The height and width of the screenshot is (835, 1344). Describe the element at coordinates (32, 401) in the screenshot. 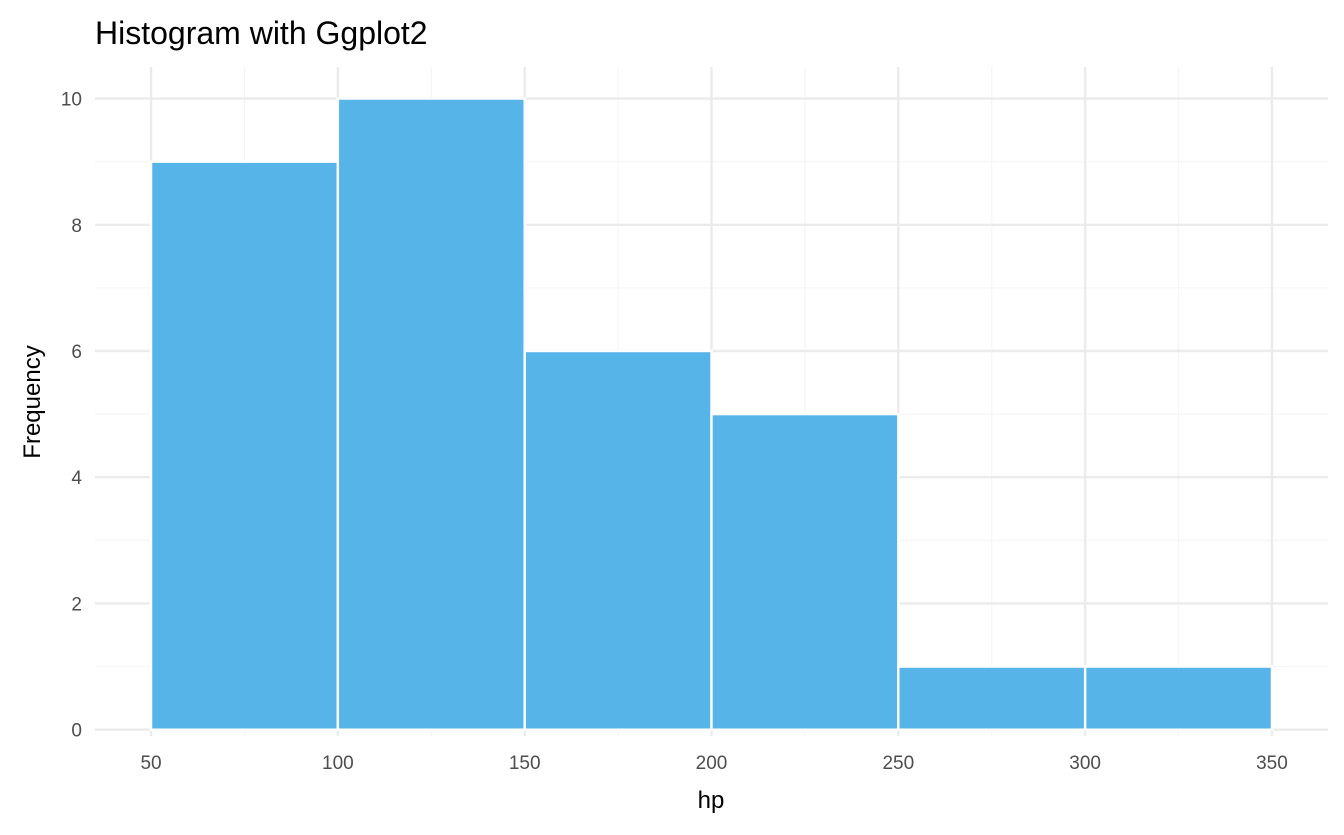

I see `y-axis-title: Frequency` at that location.